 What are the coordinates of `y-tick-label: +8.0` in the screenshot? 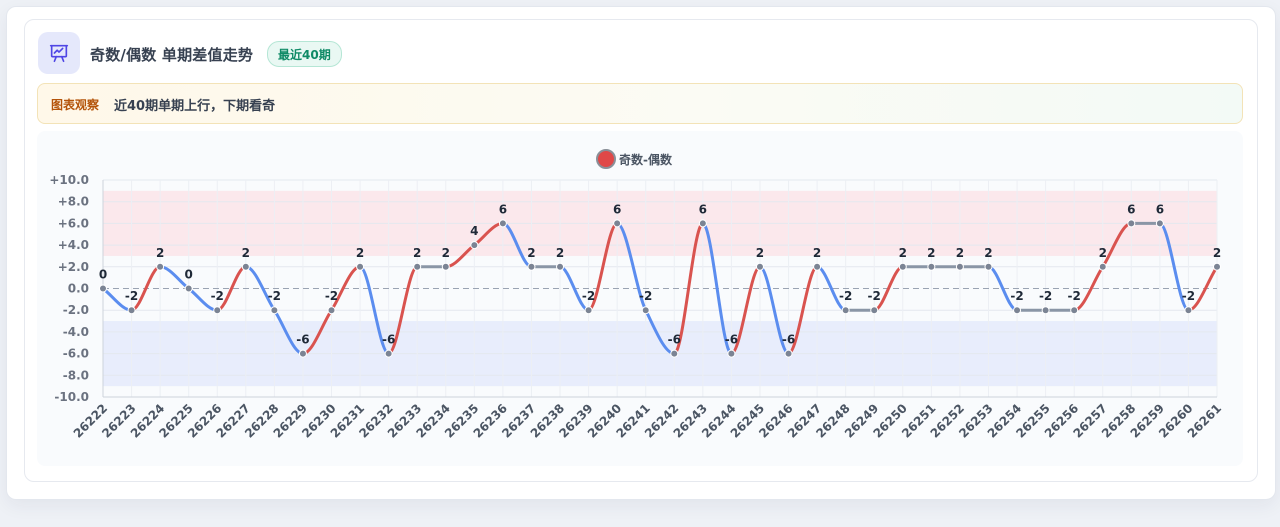 It's located at (73, 202).